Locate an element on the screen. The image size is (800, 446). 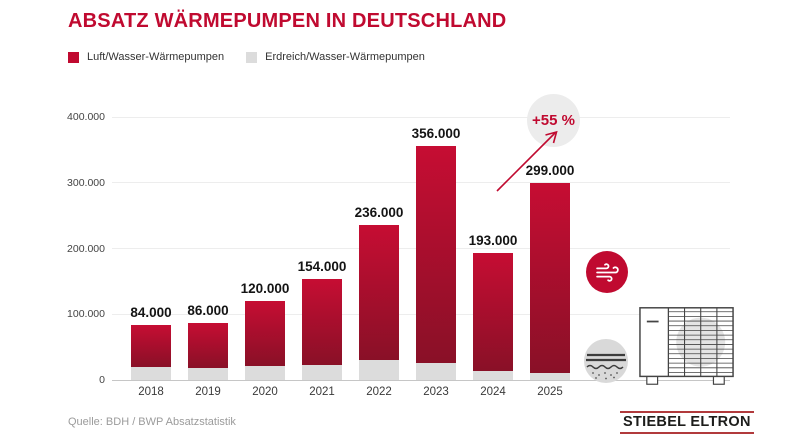
x-axis-label: 2023 is located at coordinates (436, 392).